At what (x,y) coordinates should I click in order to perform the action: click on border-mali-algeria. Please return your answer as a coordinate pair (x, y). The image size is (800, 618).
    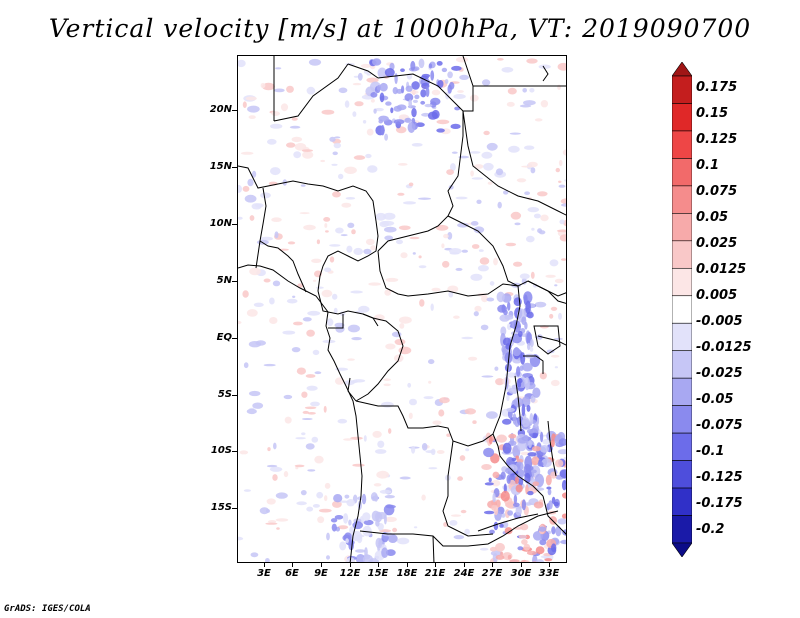
    Looking at the image, I should click on (311, 92).